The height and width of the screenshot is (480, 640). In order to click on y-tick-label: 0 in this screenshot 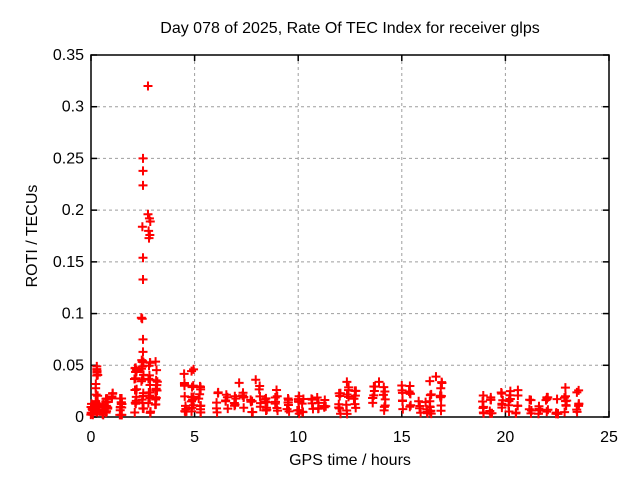, I will do `click(79, 417)`.